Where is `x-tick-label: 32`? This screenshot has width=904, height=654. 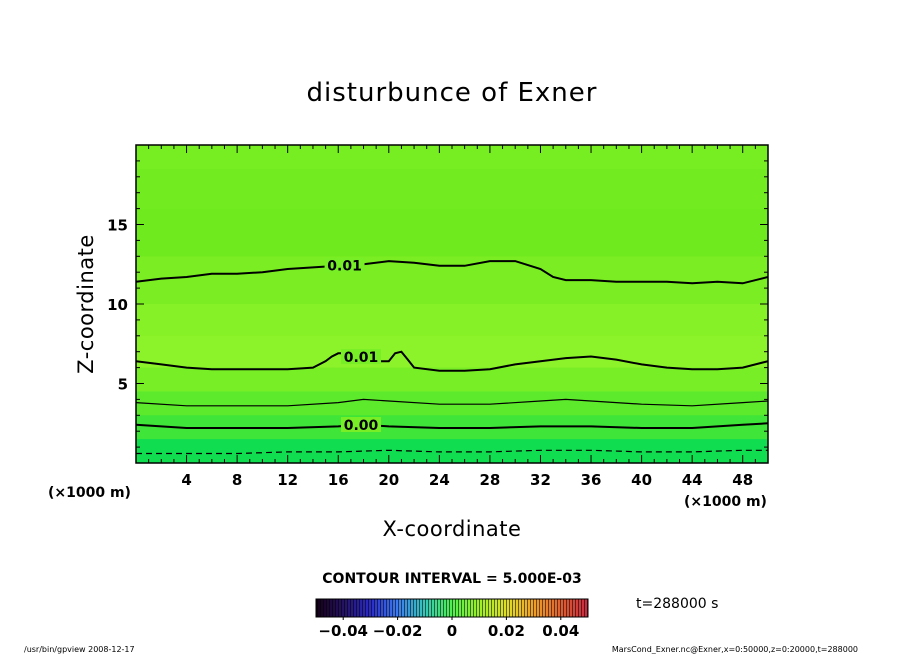 x-tick-label: 32 is located at coordinates (540, 480).